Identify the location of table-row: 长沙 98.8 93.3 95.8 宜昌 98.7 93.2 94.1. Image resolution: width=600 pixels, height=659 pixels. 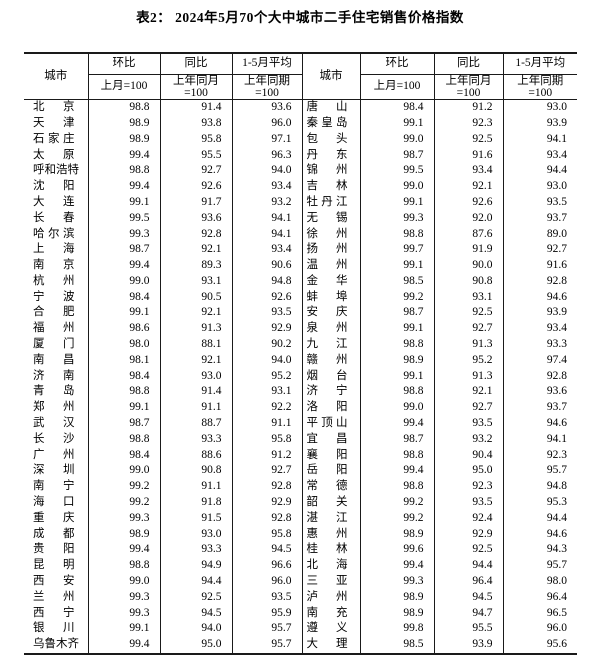
(300, 439).